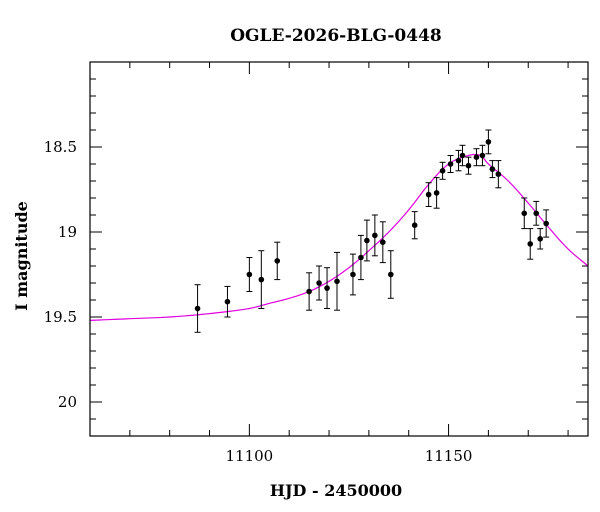  Describe the element at coordinates (60, 317) in the screenshot. I see `y-tick-label: 19.5` at that location.